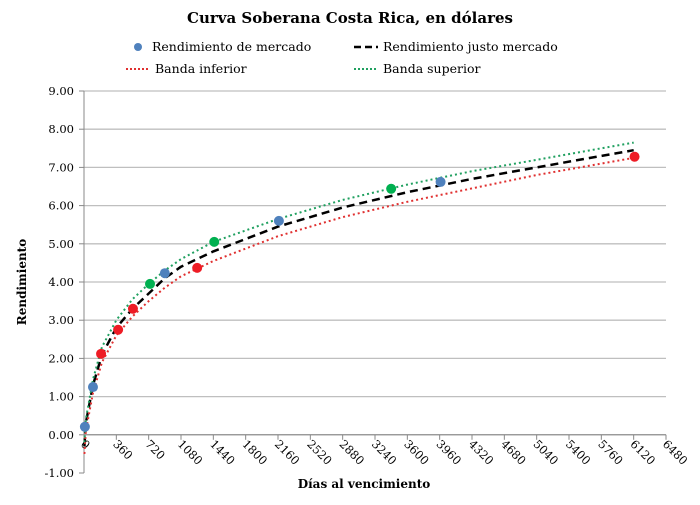 Image resolution: width=700 pixels, height=505 pixels. What do you see at coordinates (61, 91) in the screenshot?
I see `y-tick-label: 9.00` at bounding box center [61, 91].